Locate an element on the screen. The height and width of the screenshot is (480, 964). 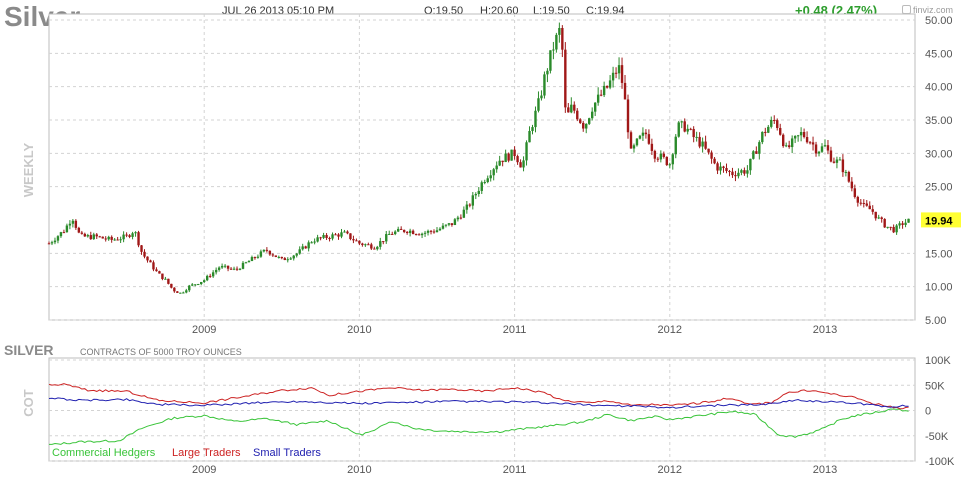
cot-ytick-label: 0 is located at coordinates (928, 412).